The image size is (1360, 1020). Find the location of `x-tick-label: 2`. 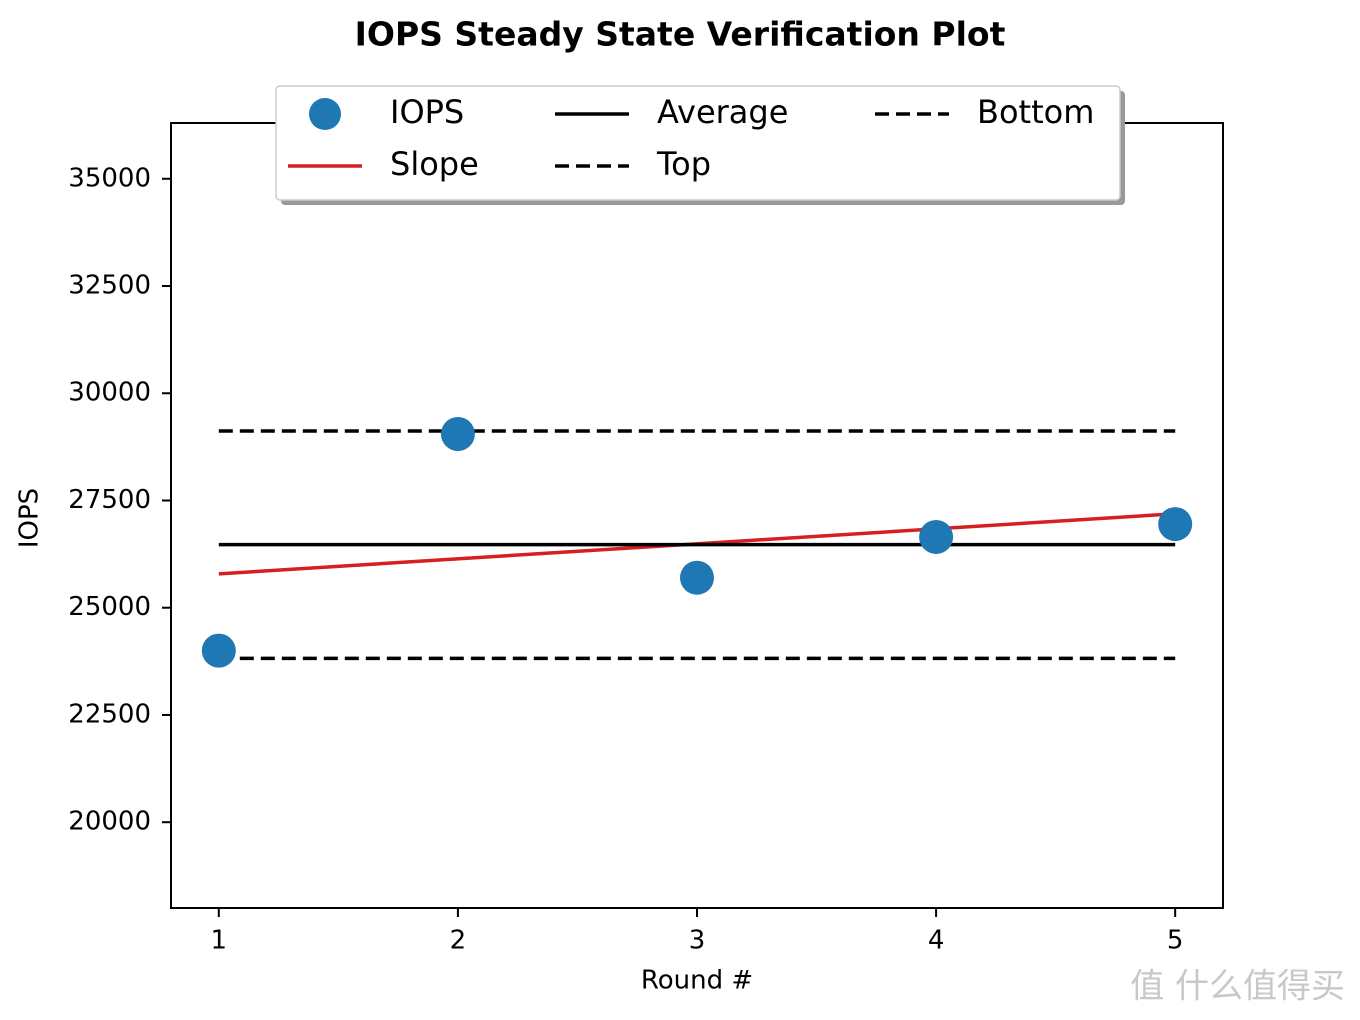

x-tick-label: 2 is located at coordinates (458, 941).